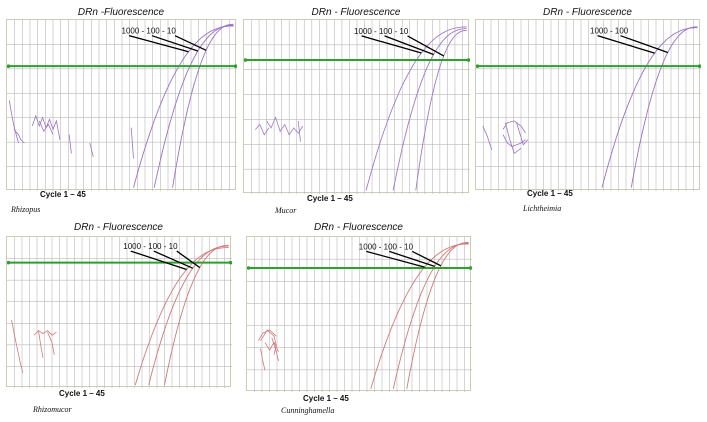 This screenshot has height=422, width=707. I want to click on organism-label: Rhizomucor, so click(52, 409).